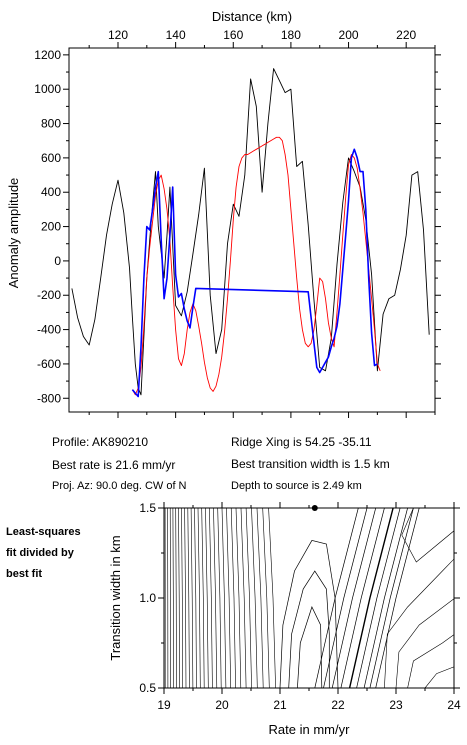 The image size is (467, 745). I want to click on y-tick-label-600: 600, so click(51, 158).